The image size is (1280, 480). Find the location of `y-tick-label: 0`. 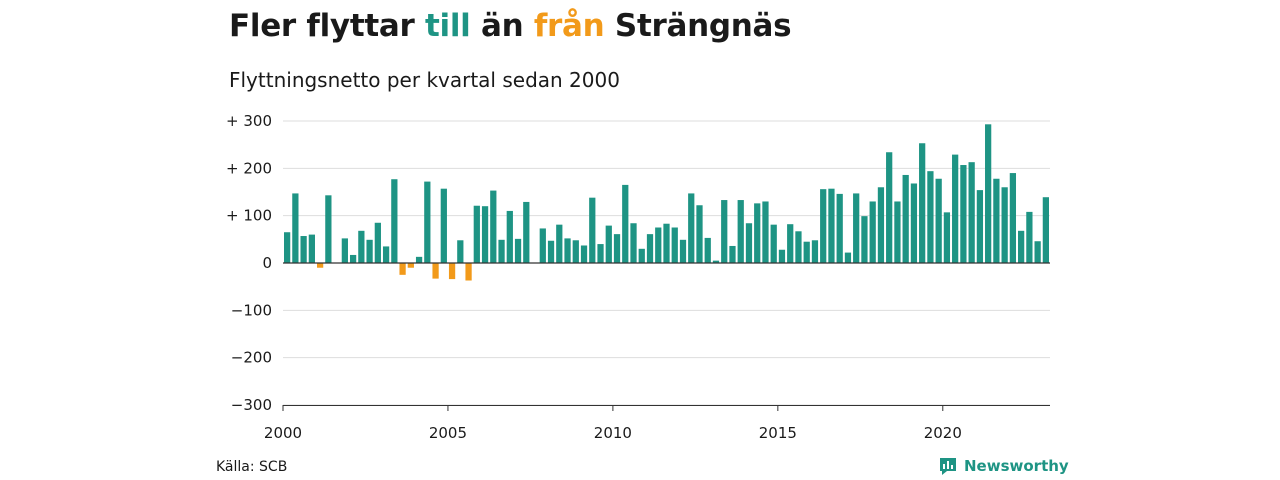

y-tick-label: 0 is located at coordinates (267, 263).